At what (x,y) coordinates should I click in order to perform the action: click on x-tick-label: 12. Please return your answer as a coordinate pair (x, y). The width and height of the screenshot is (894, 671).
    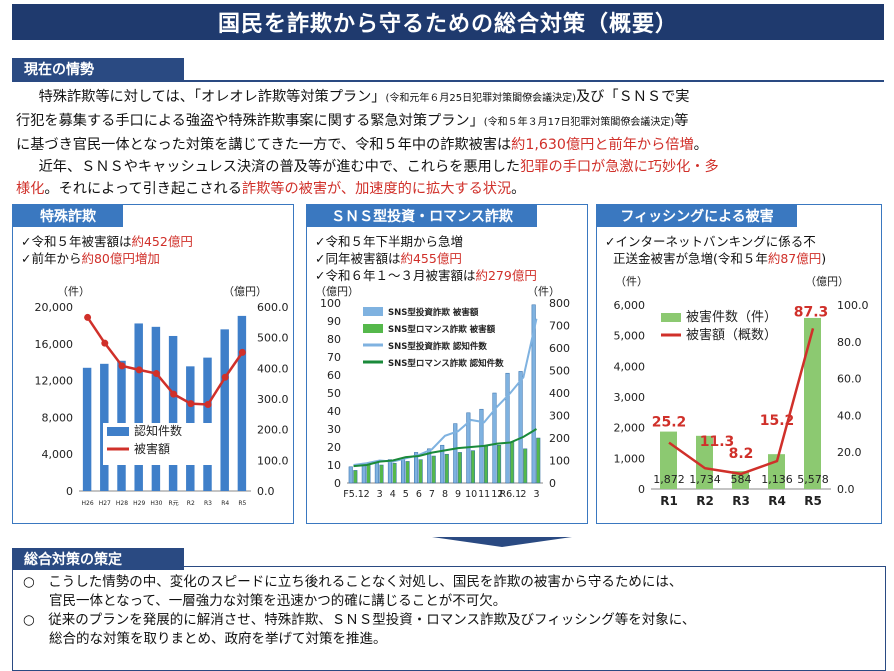
    Looking at the image, I should click on (497, 494).